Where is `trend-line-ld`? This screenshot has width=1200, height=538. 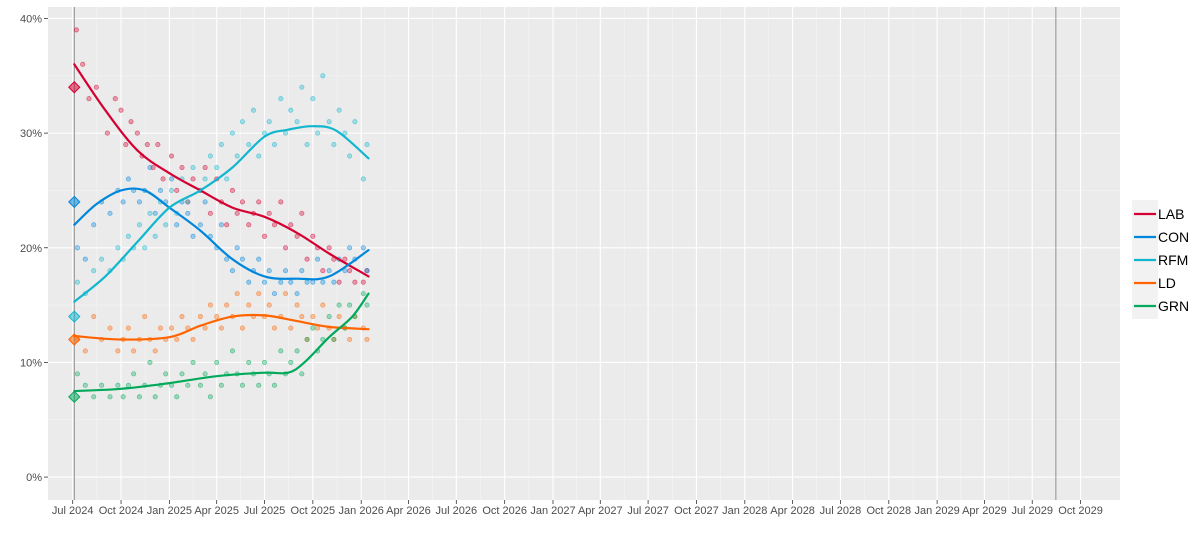
trend-line-ld is located at coordinates (221, 327).